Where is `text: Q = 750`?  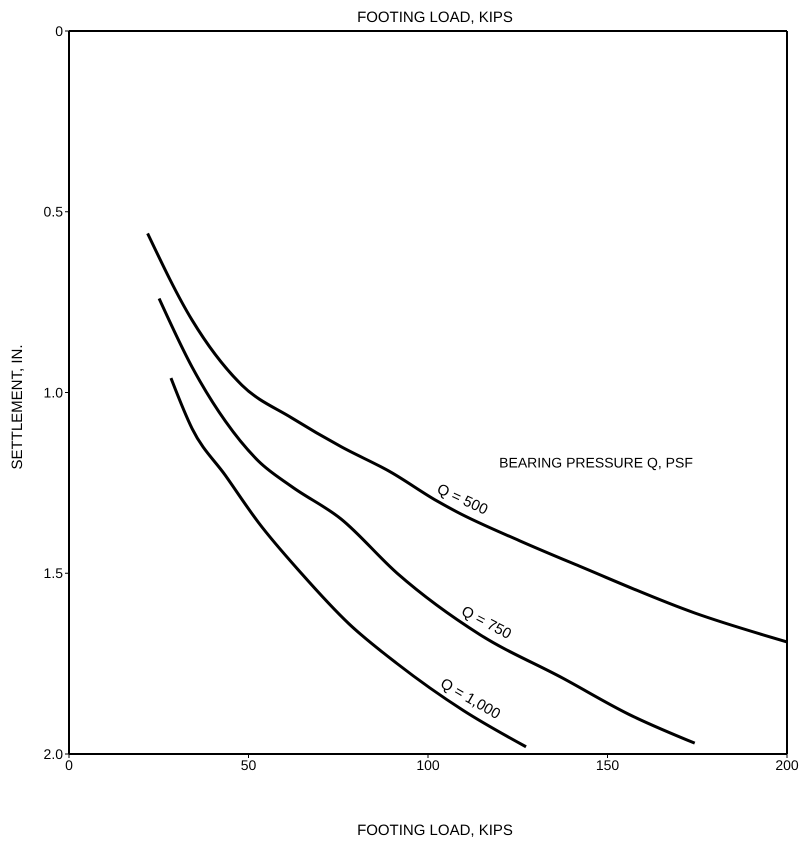
text: Q = 750 is located at coordinates (486, 622).